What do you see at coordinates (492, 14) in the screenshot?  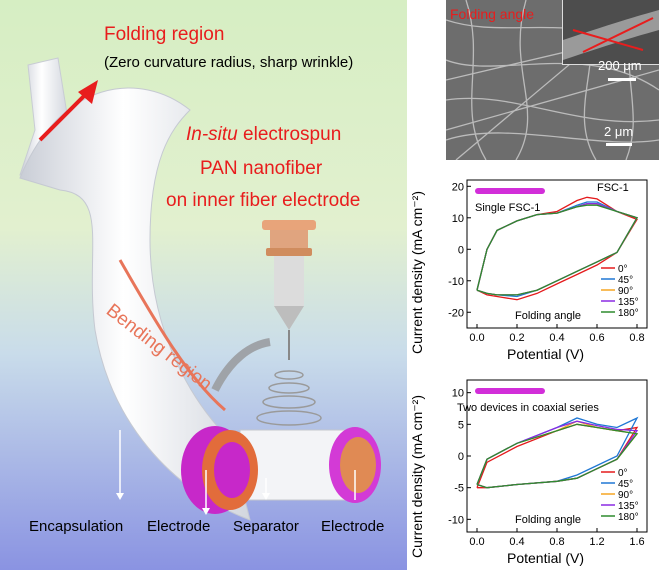 I see `sem-inset-label: Folding angle` at bounding box center [492, 14].